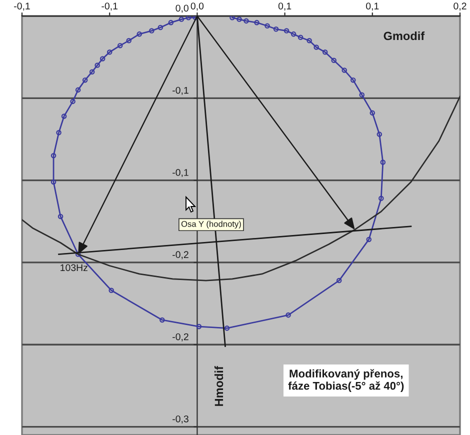 The image size is (470, 435). Describe the element at coordinates (74, 268) in the screenshot. I see `annotation: 103Hz` at that location.